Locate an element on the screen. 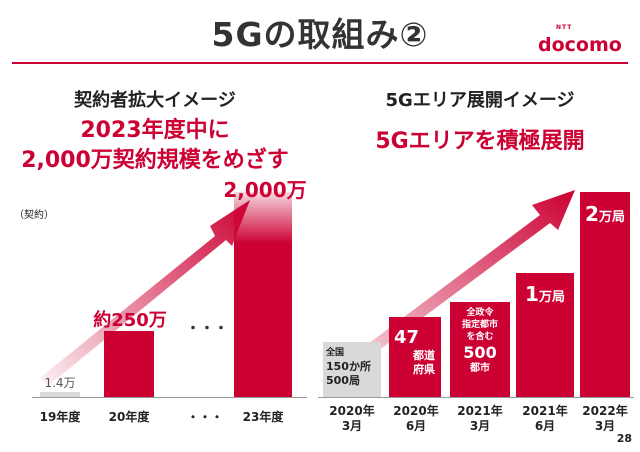 The height and width of the screenshot is (452, 640). xlabel-2020-06-year: 2020年 is located at coordinates (416, 411).